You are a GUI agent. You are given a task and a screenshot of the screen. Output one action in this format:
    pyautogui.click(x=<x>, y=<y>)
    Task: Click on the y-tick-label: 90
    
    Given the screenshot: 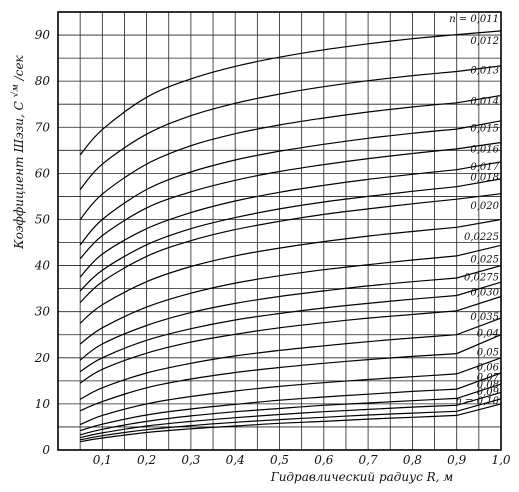 What is the action you would take?
    pyautogui.click(x=43, y=35)
    